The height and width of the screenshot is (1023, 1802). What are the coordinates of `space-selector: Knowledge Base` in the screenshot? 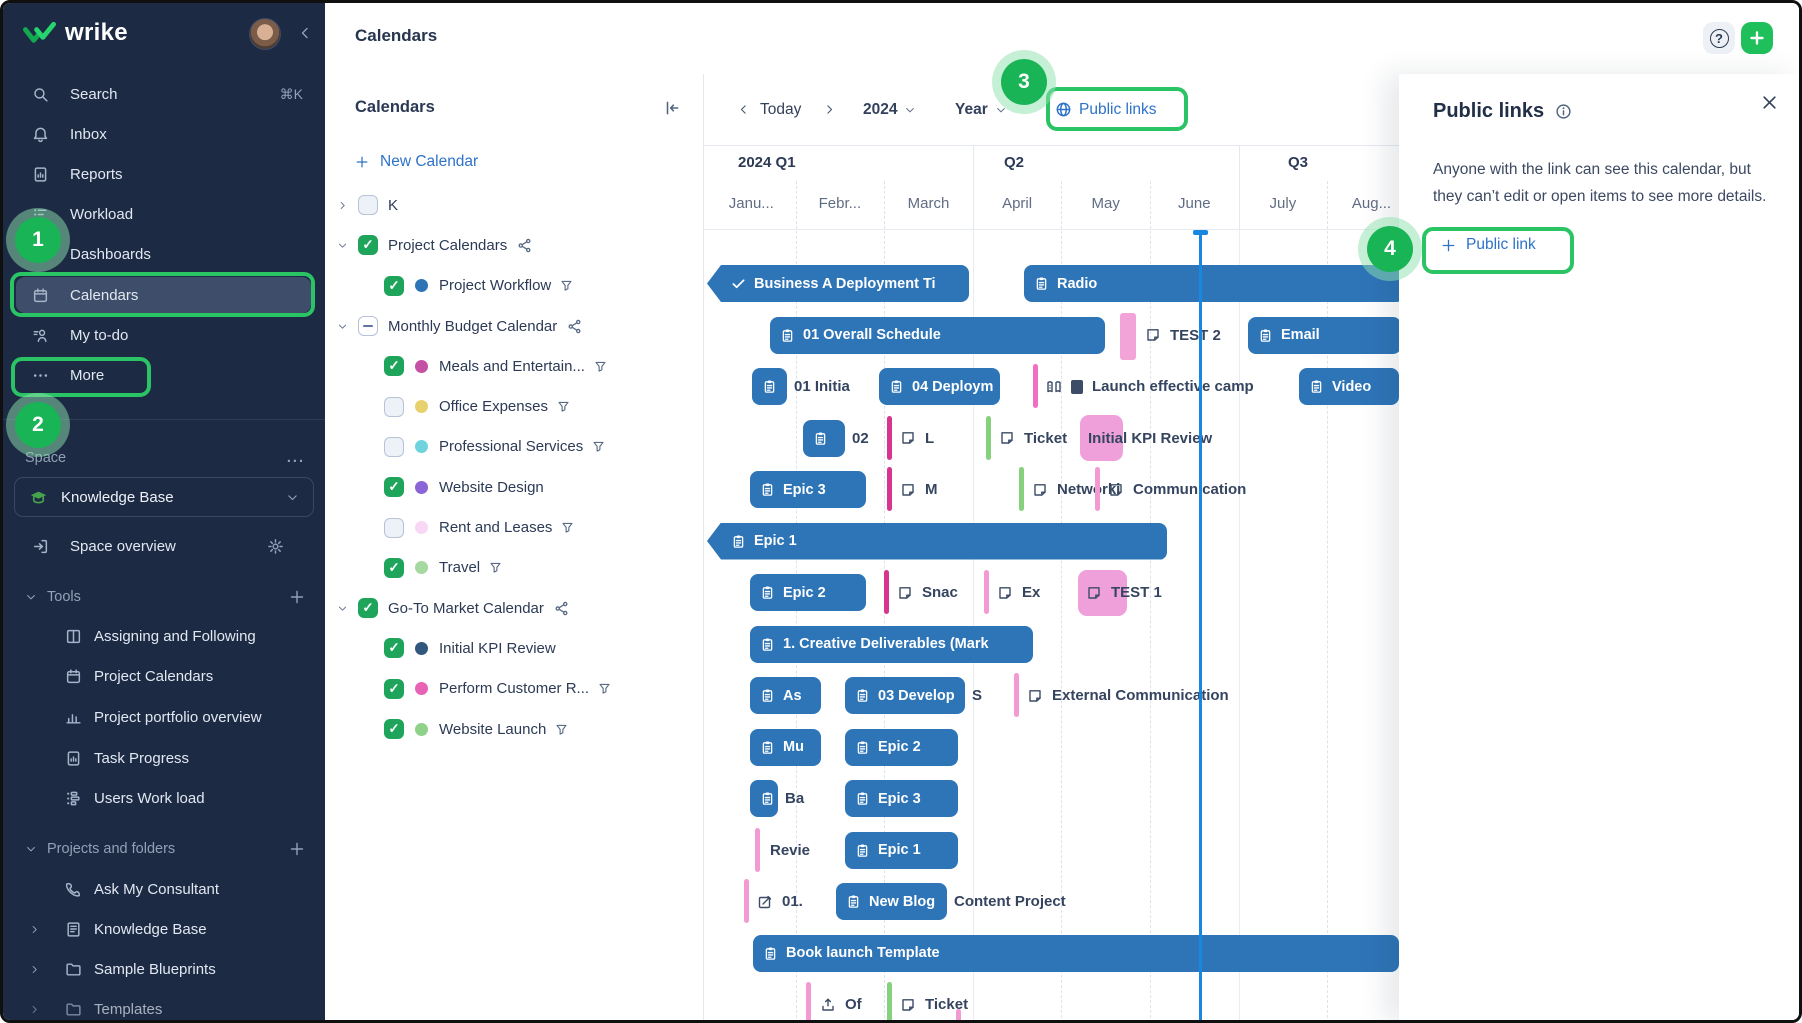 It's located at (164, 497).